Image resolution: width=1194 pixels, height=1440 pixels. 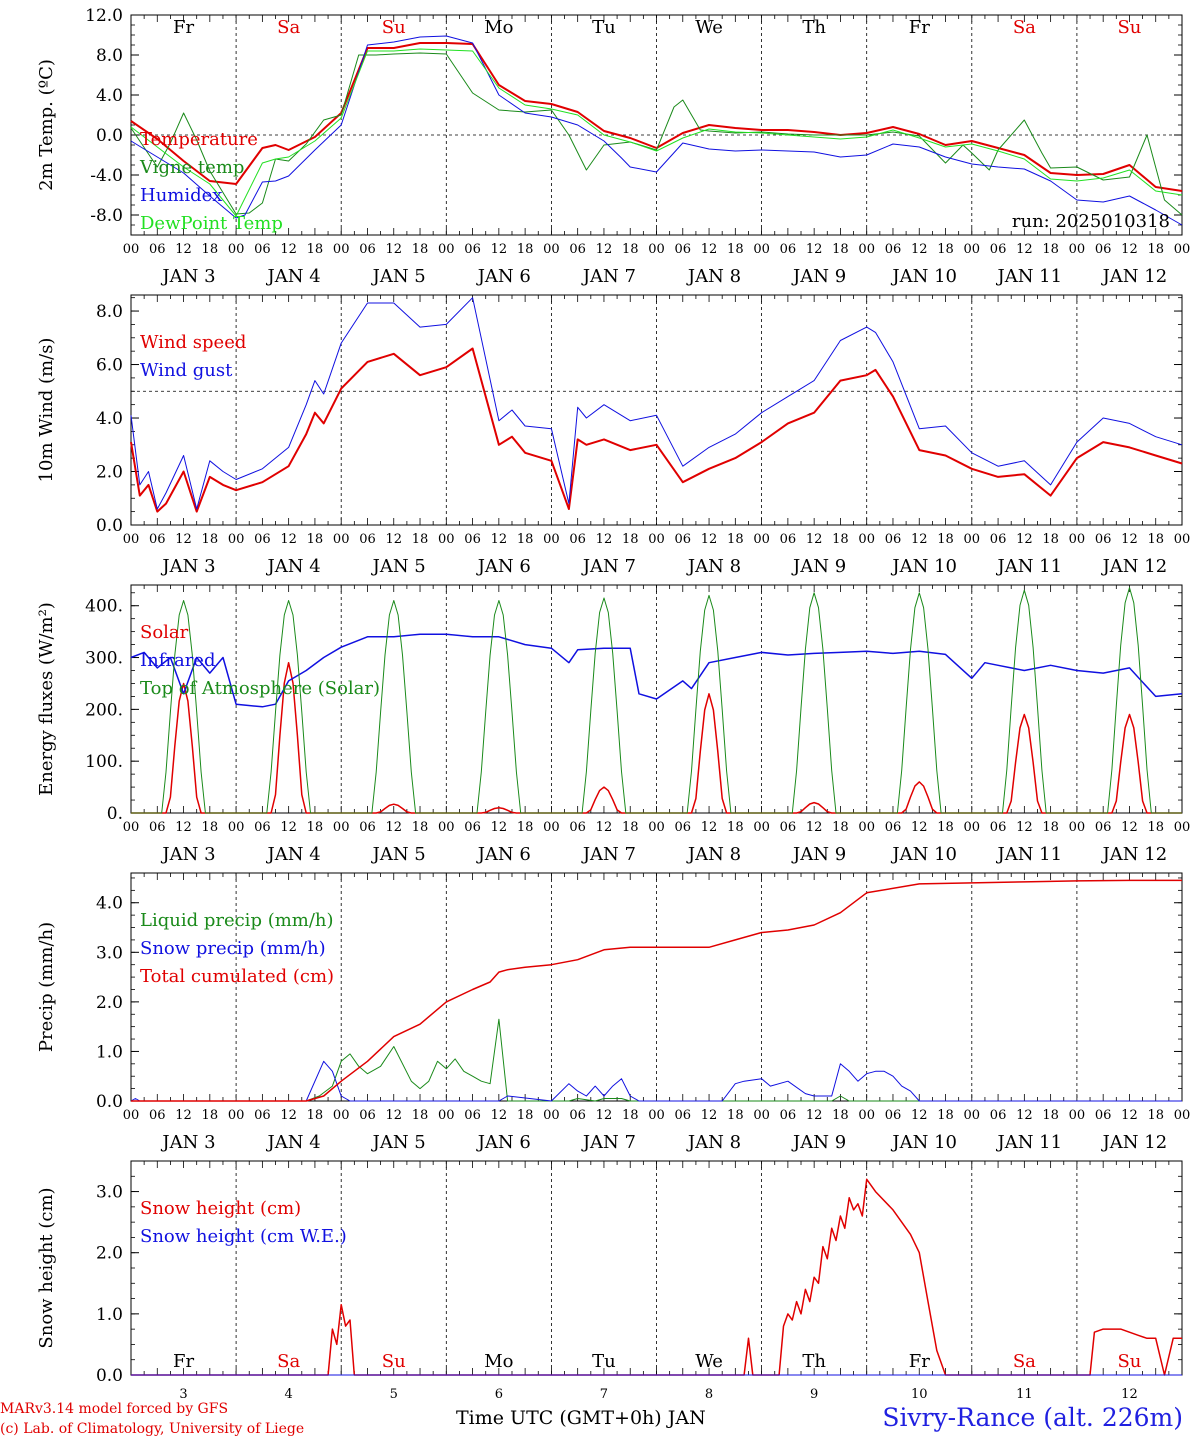 What do you see at coordinates (503, 566) in the screenshot?
I see `date-label: JAN 6` at bounding box center [503, 566].